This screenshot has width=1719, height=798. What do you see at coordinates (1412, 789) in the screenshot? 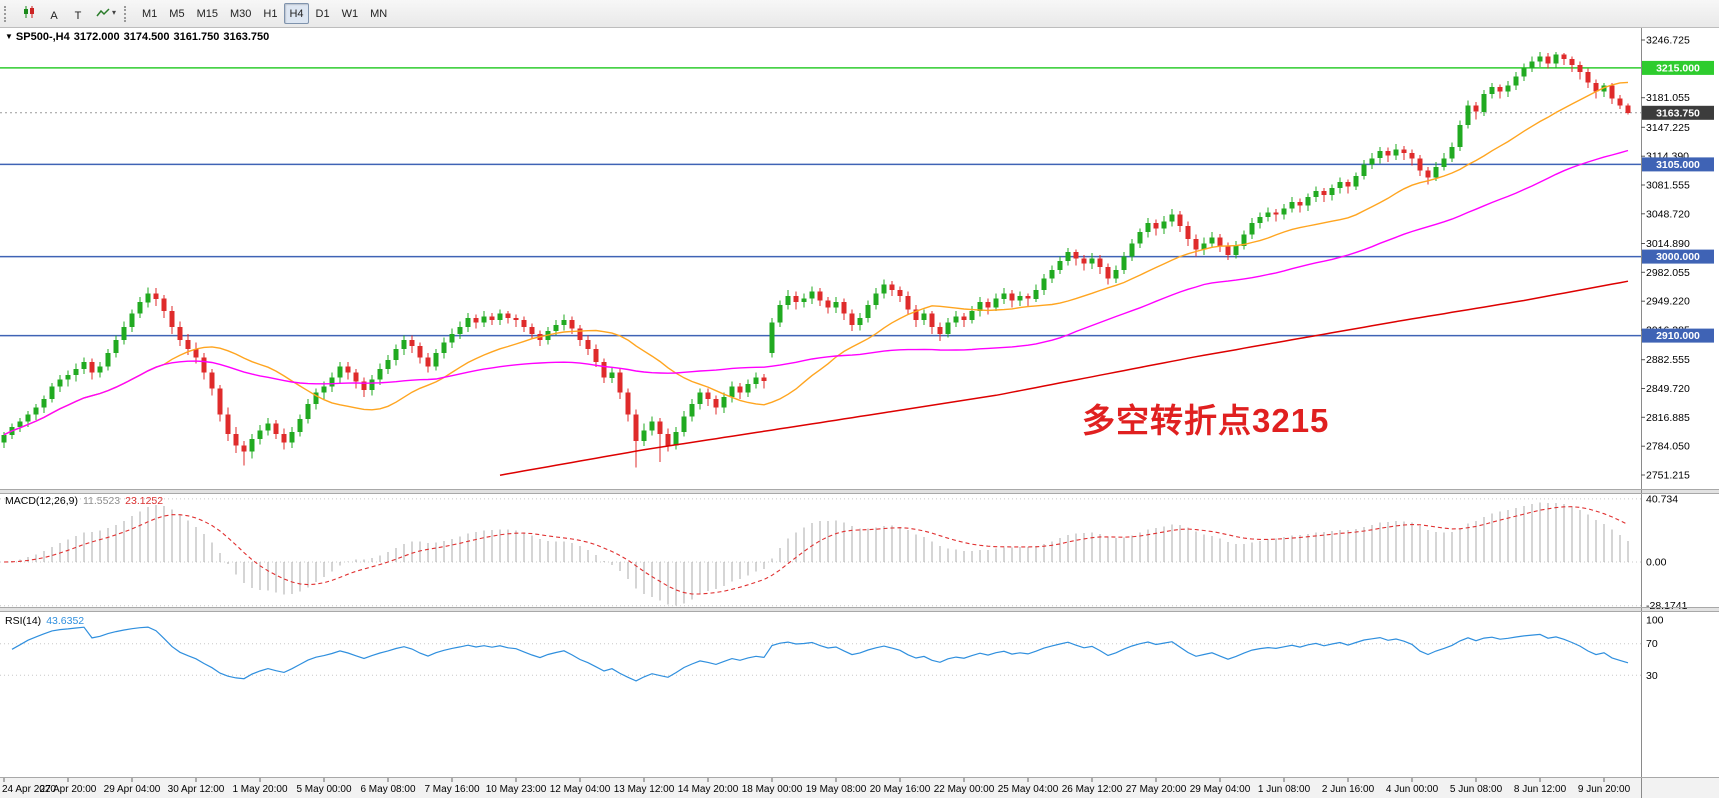
I see `svg-text: 4 Jun 00:00` at bounding box center [1412, 789].